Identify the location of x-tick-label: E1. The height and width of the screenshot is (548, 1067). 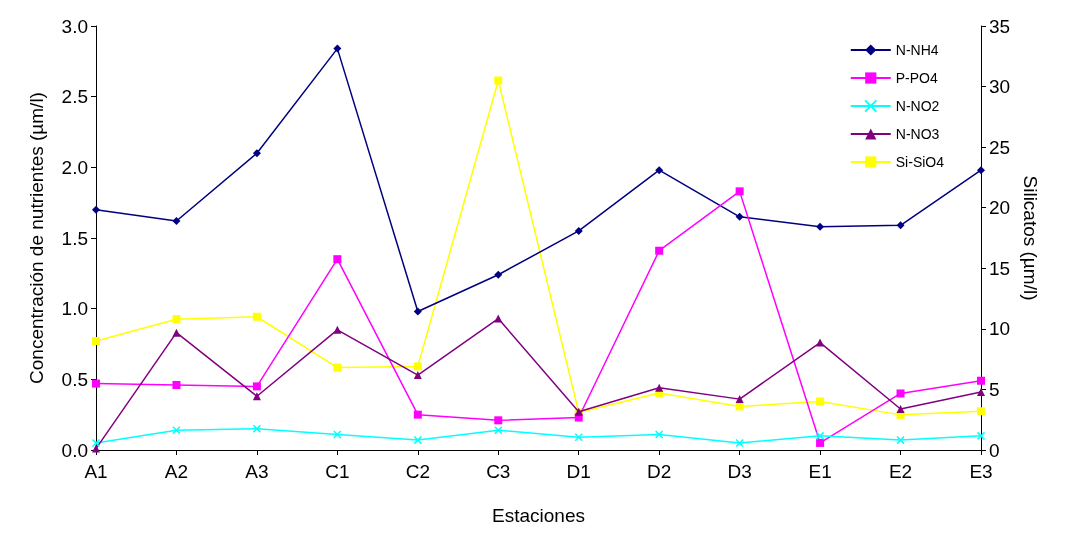
(820, 471).